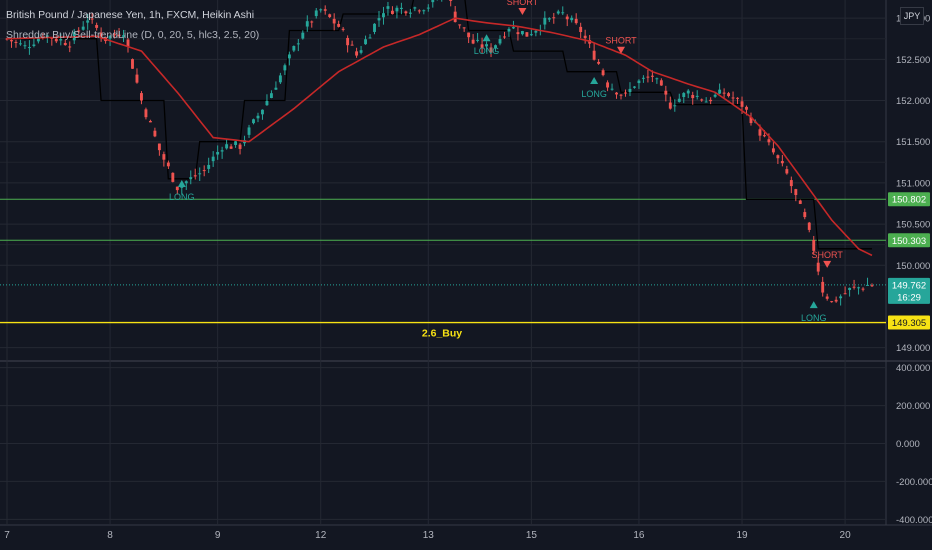 The image size is (932, 550). What do you see at coordinates (913, 368) in the screenshot?
I see `osc-tick-label: 400.000` at bounding box center [913, 368].